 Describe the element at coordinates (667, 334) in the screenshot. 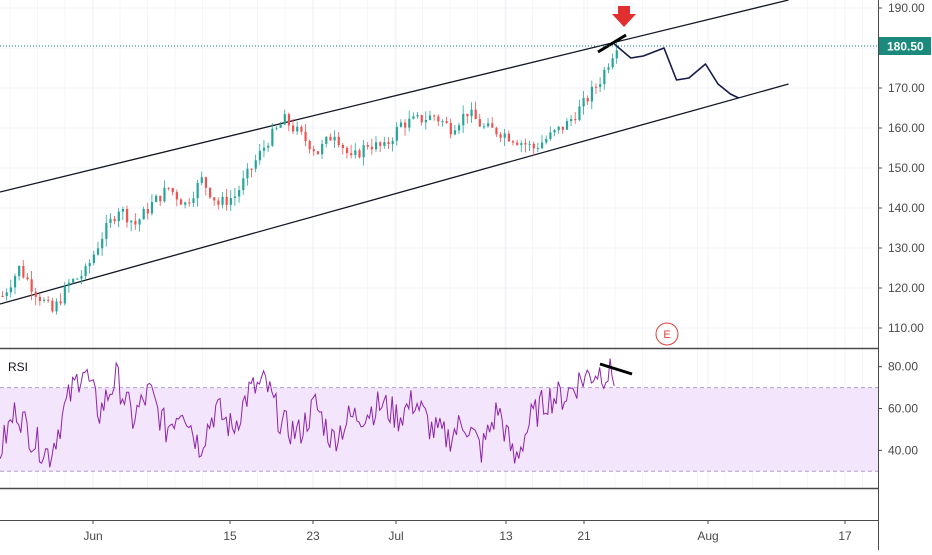

I see `earnings-marker` at that location.